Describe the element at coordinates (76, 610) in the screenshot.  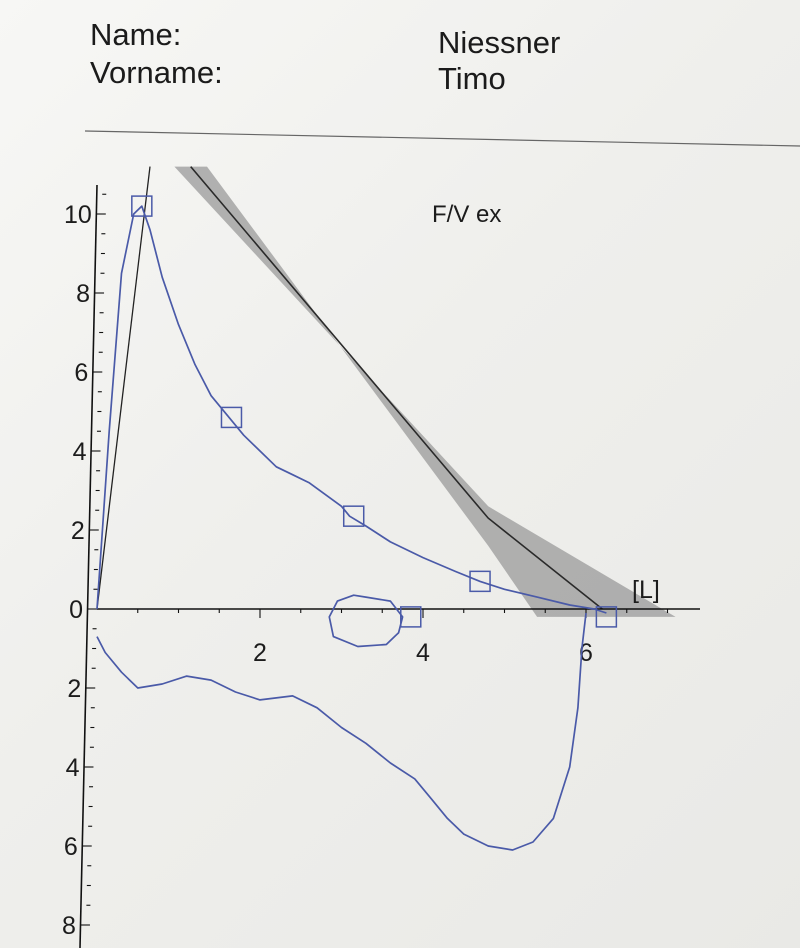
I see `y-tick-label: 0` at that location.